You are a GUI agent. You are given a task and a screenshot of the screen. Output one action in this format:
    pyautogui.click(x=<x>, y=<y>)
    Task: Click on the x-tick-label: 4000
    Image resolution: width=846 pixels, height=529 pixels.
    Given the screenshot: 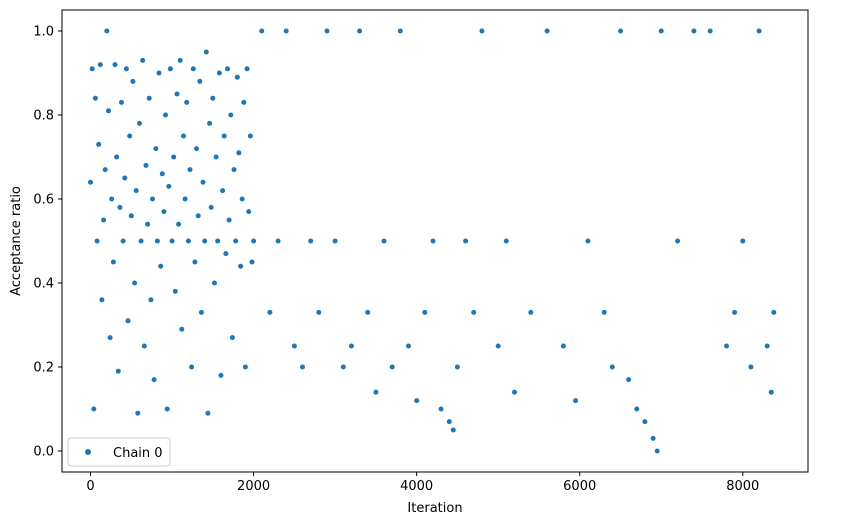 What is the action you would take?
    pyautogui.click(x=416, y=486)
    